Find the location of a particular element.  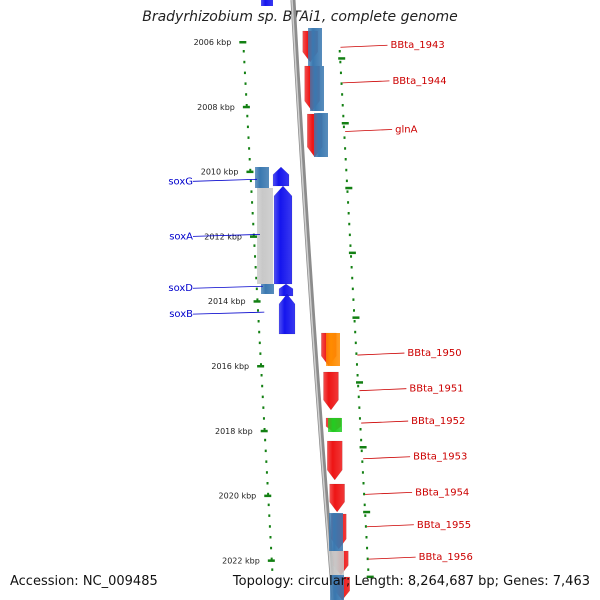

scale-tick-label: 2020 kbp is located at coordinates (238, 496).